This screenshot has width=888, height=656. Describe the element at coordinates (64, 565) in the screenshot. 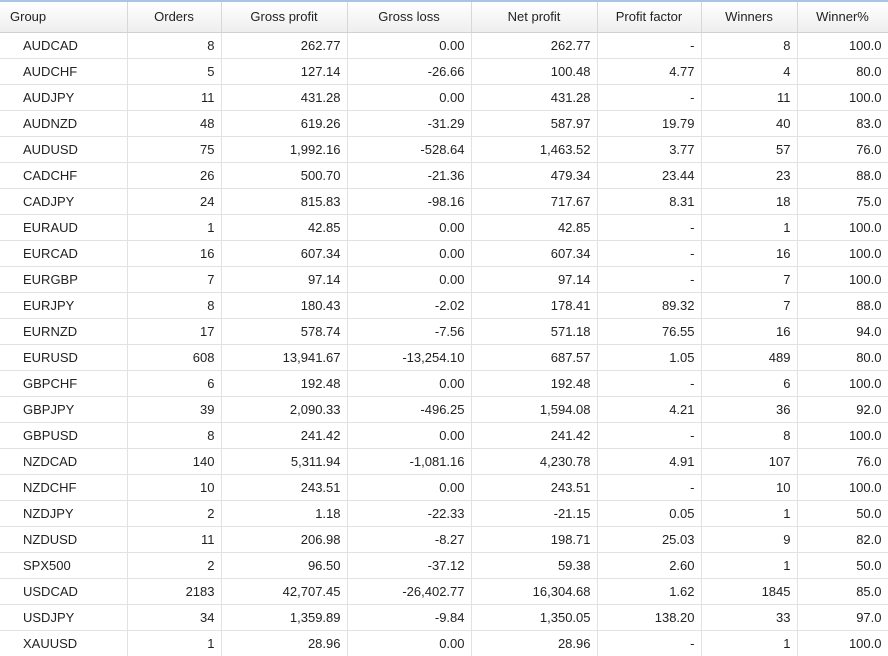

I see `table-cell: SPX500` at that location.